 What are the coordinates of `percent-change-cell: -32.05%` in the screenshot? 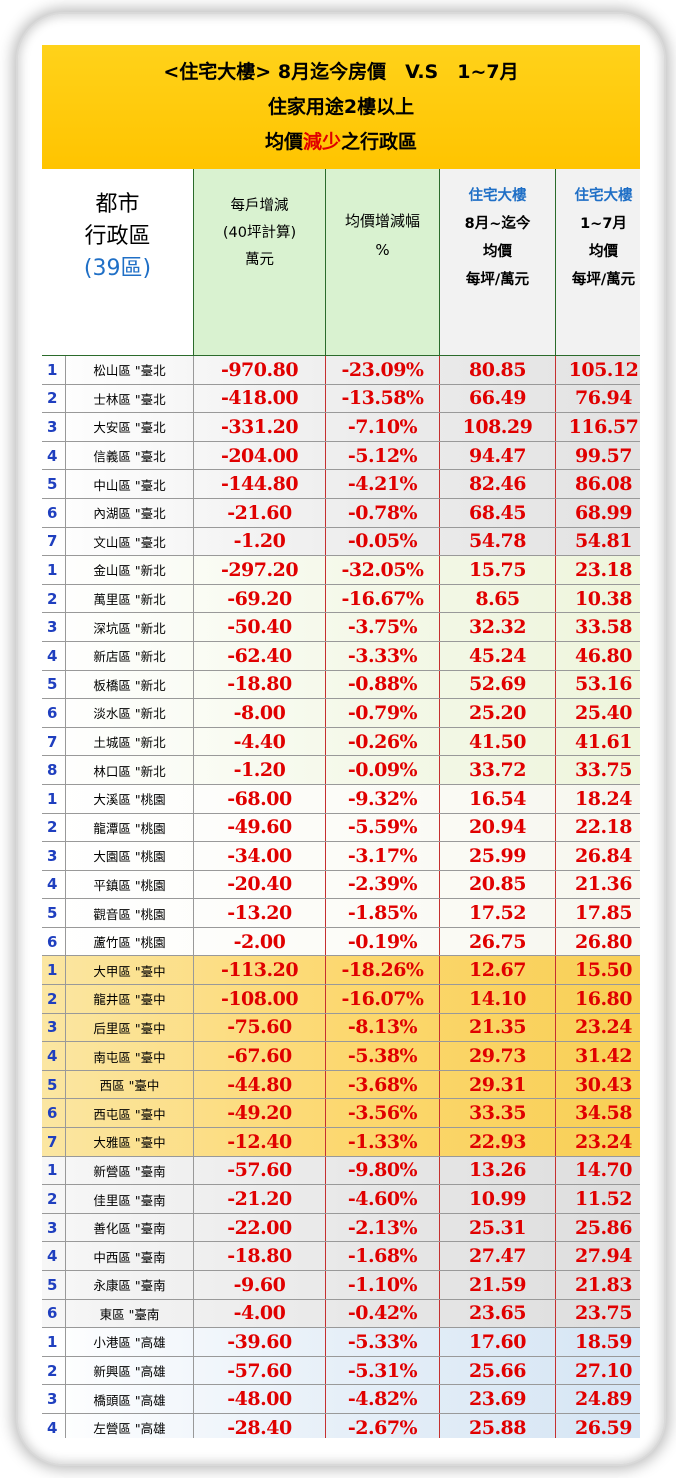 It's located at (383, 570).